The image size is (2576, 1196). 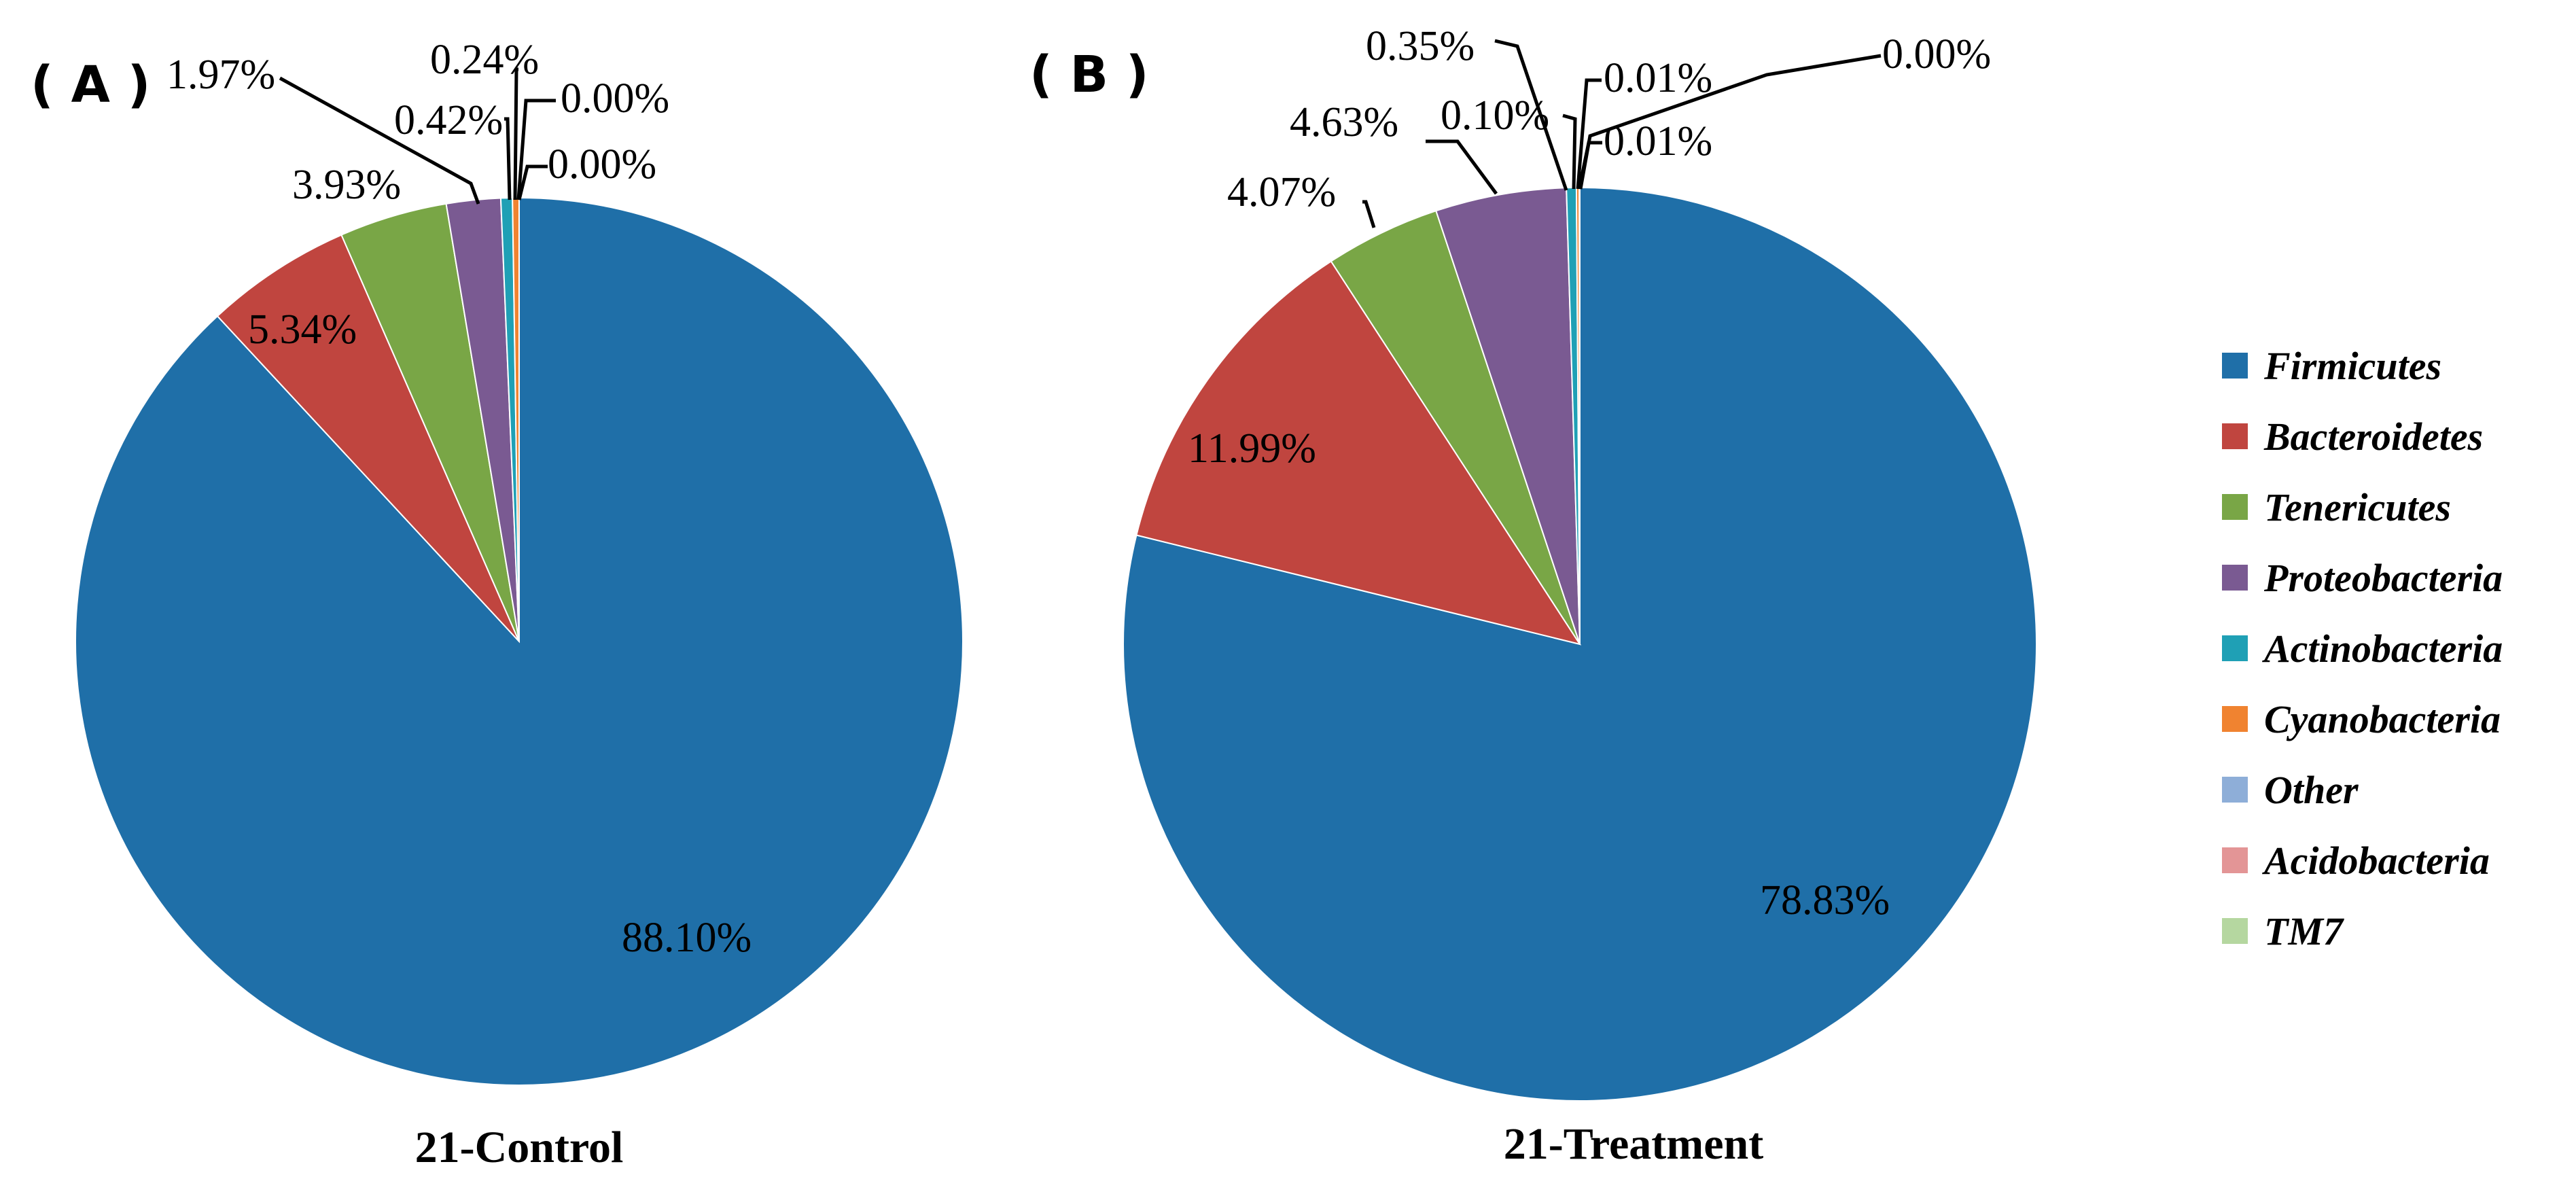 What do you see at coordinates (2235, 860) in the screenshot?
I see `legend-swatch-acidobacteria` at bounding box center [2235, 860].